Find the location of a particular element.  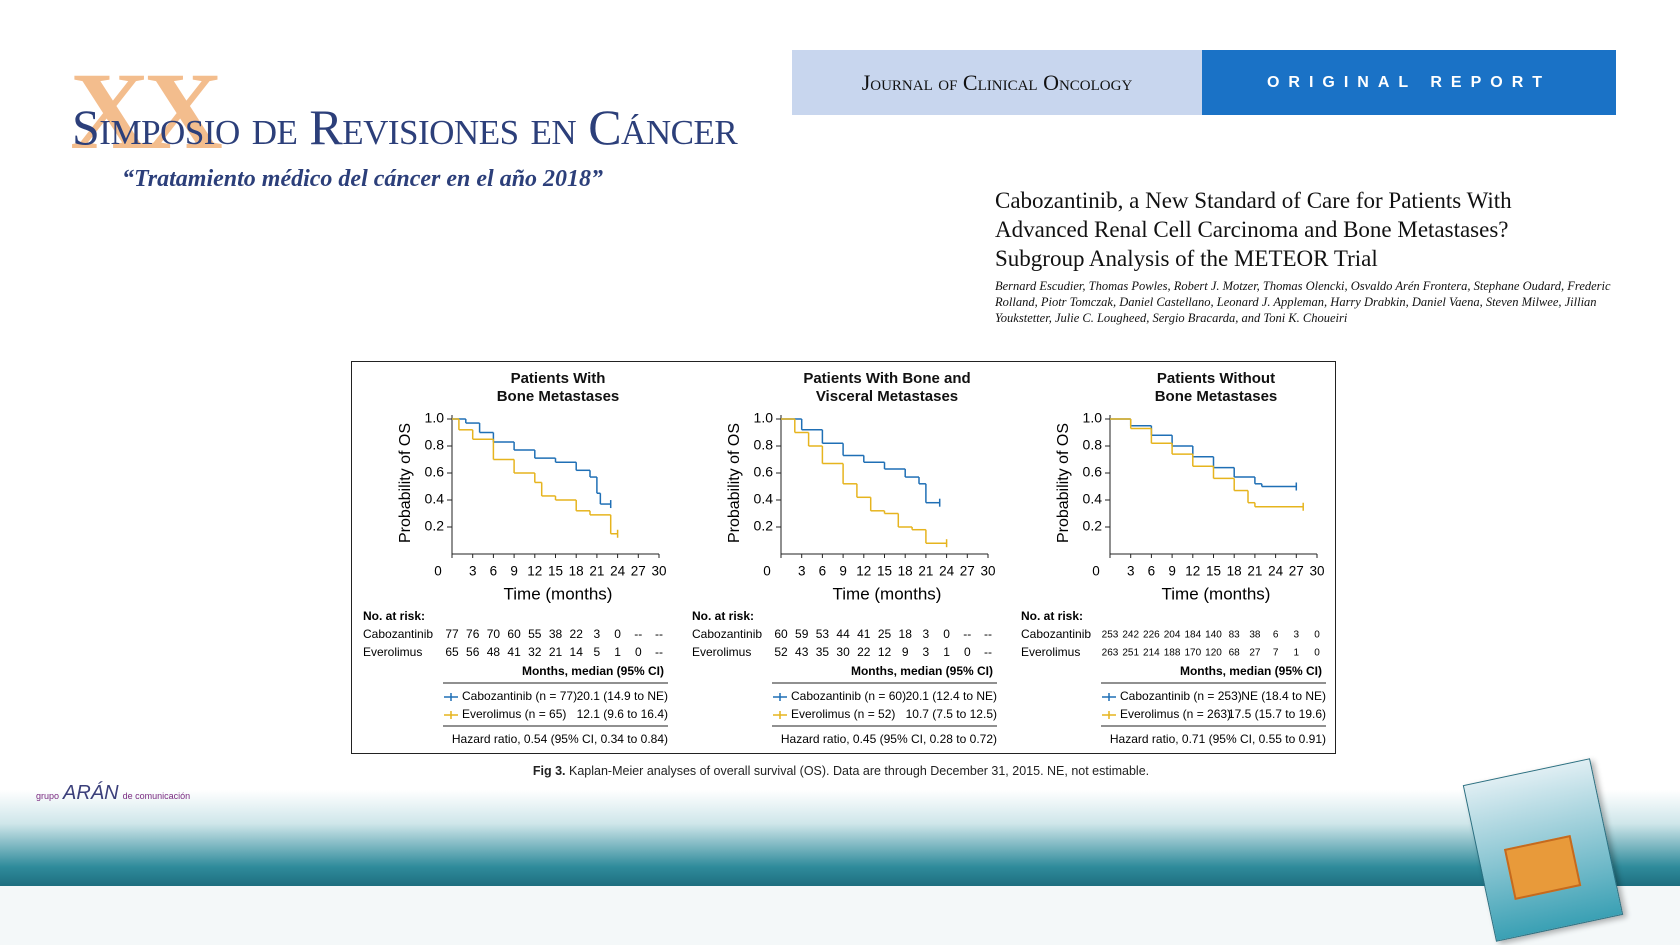

risk-count: 68 is located at coordinates (1235, 653).